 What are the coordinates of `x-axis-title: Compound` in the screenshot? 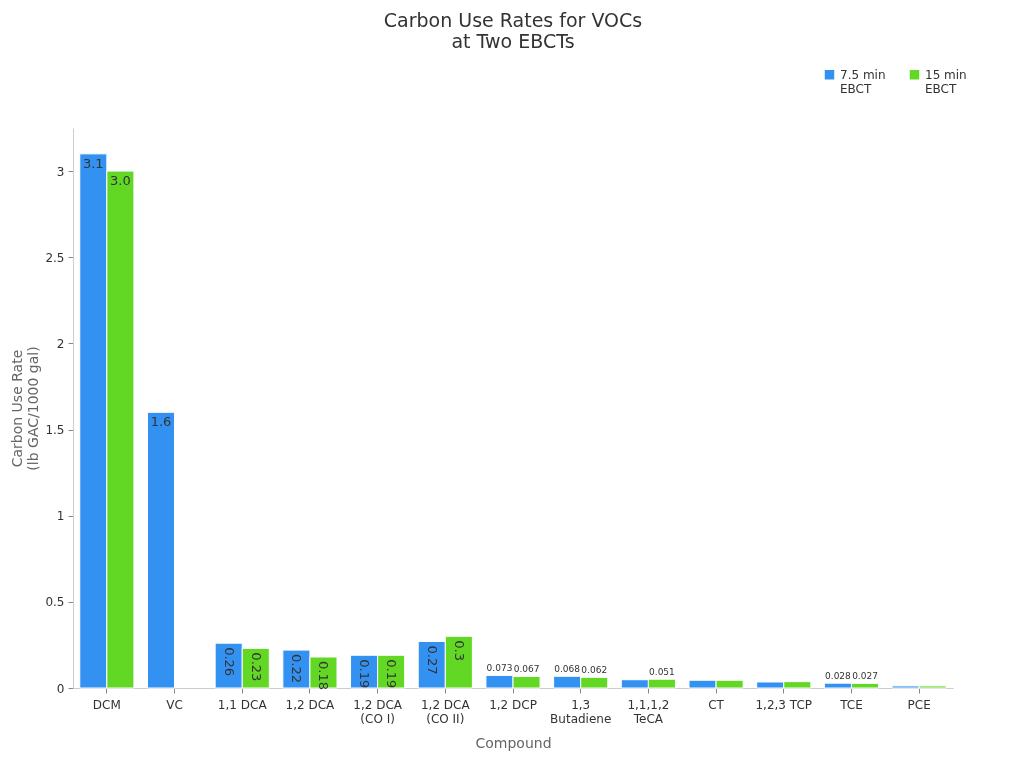 It's located at (513, 742).